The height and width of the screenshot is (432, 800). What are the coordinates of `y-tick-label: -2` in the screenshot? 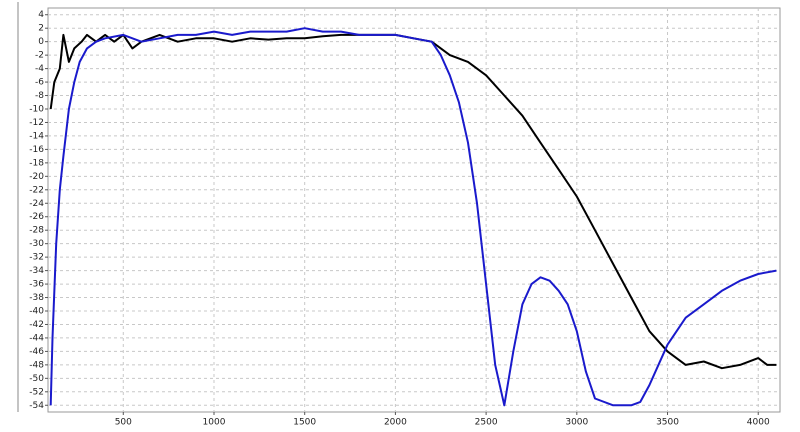 It's located at (39, 56).